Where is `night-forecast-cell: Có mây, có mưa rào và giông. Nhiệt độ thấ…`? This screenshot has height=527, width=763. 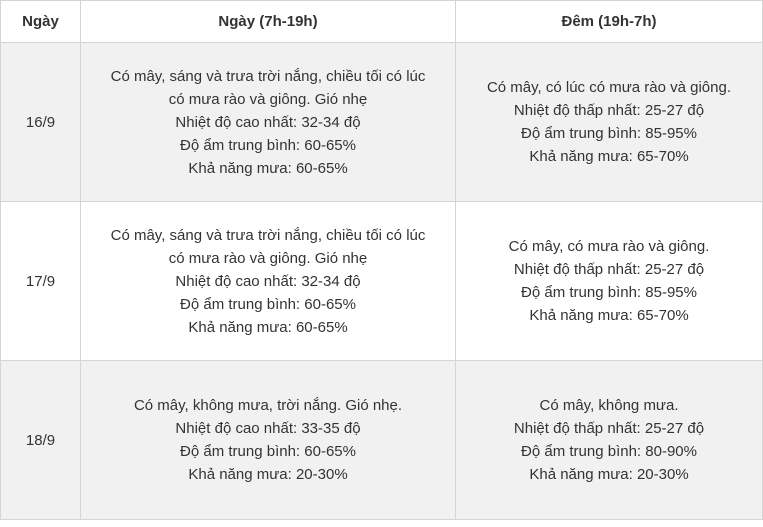 night-forecast-cell: Có mây, có mưa rào và giông. Nhiệt độ thấ… is located at coordinates (609, 281).